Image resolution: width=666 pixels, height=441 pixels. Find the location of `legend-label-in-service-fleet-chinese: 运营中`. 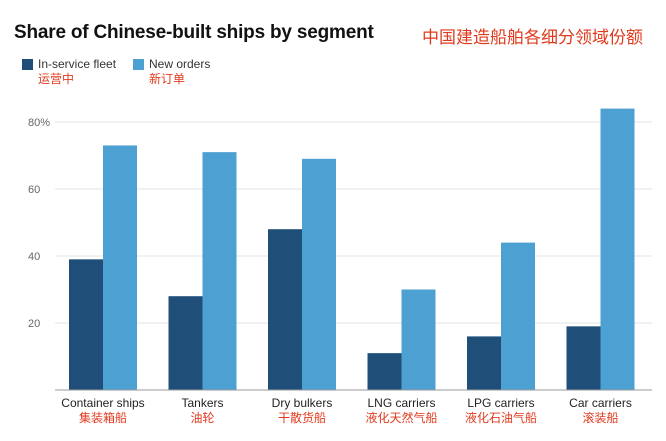

legend-label-in-service-fleet-chinese: 运营中 is located at coordinates (56, 79).